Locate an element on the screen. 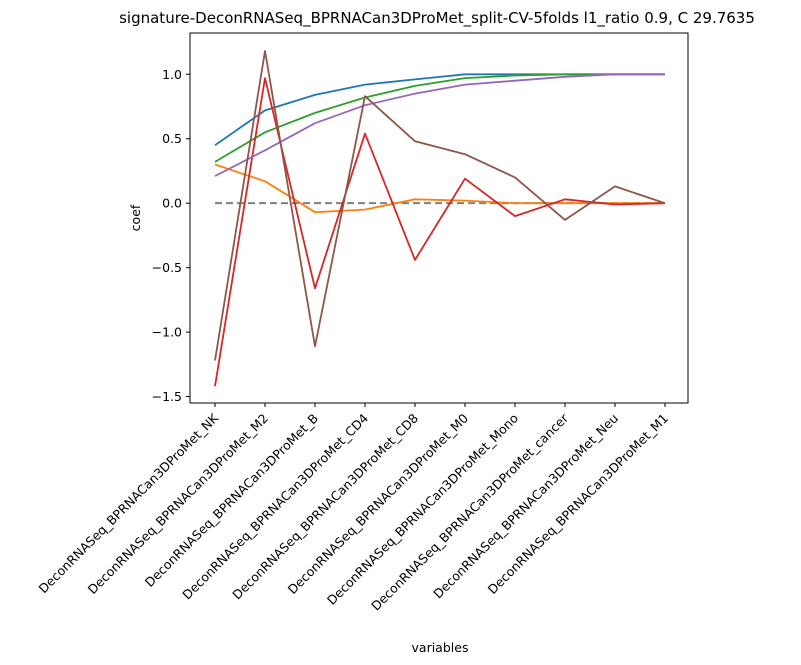 The width and height of the screenshot is (801, 665). x-tick-label: DeconRNASeq_BPRNACan3DProMet_NK is located at coordinates (128, 503).